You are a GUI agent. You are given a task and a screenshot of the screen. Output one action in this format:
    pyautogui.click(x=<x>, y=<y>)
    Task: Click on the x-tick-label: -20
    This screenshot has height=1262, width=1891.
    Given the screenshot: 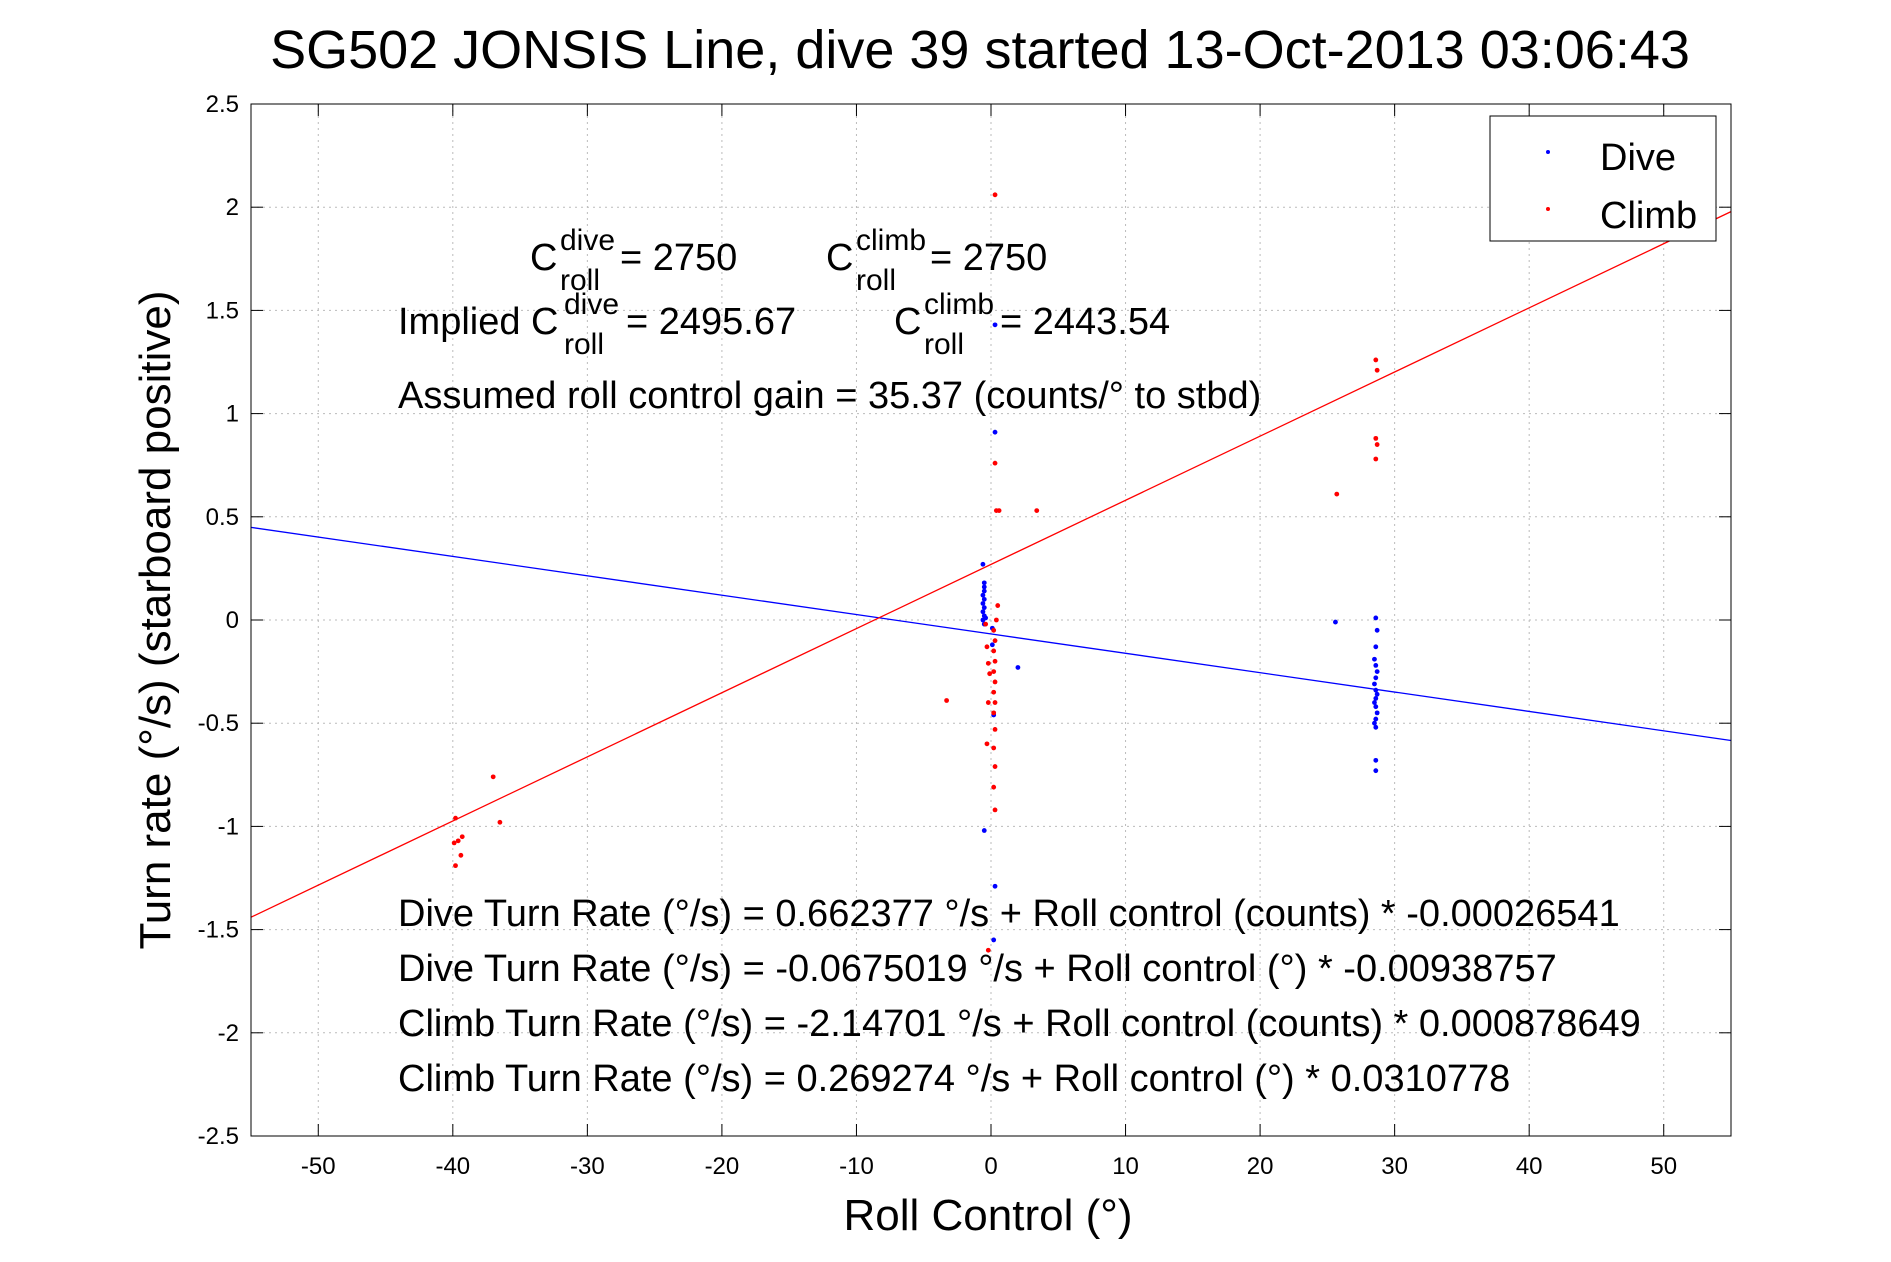 What is the action you would take?
    pyautogui.click(x=722, y=1166)
    